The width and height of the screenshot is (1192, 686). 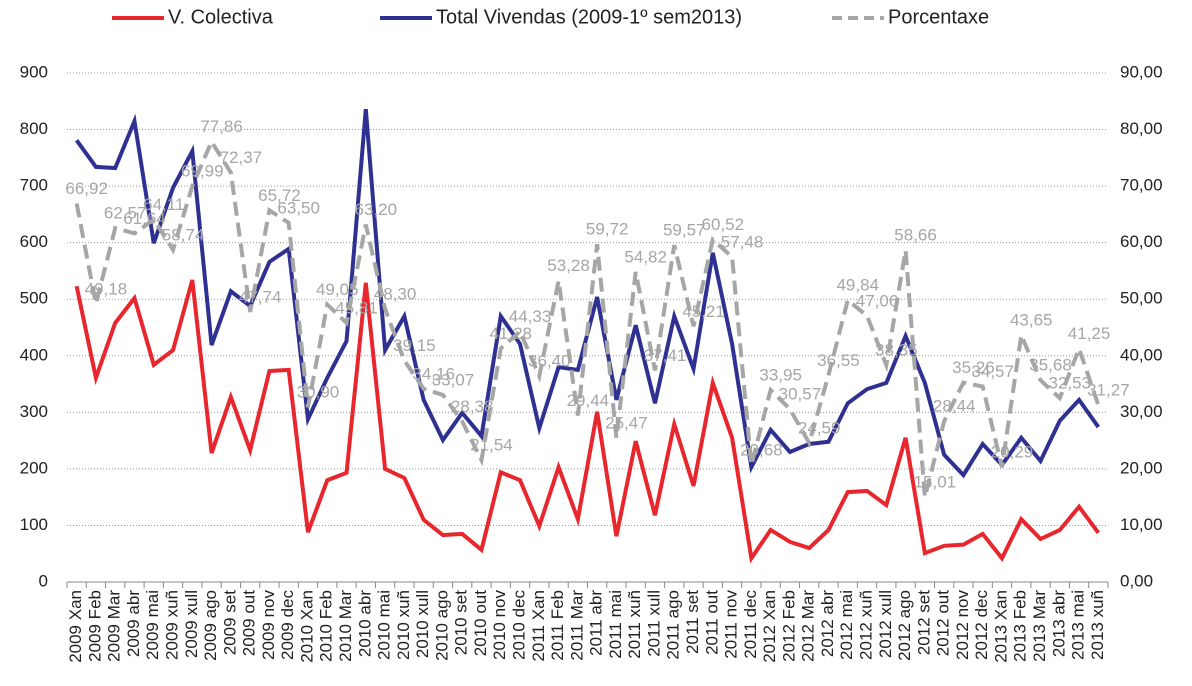 I want to click on data-label: 20,68, so click(x=761, y=450).